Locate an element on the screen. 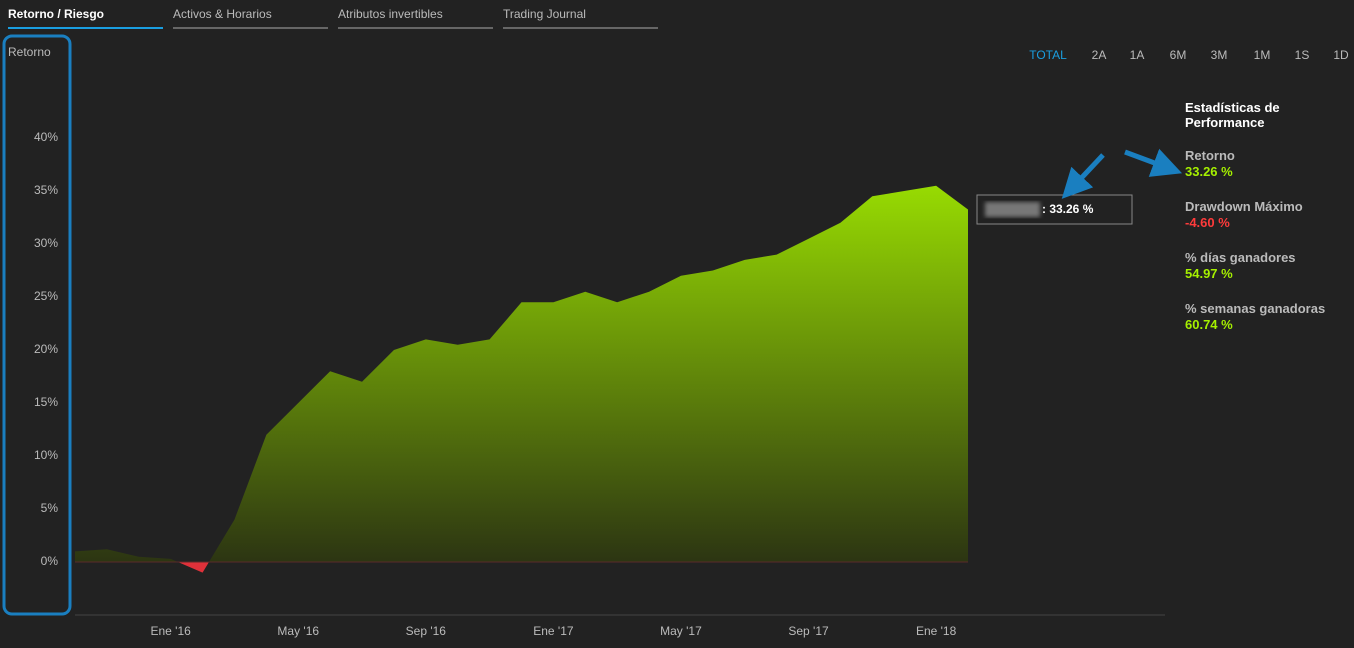  period-button: 2A is located at coordinates (1099, 55).